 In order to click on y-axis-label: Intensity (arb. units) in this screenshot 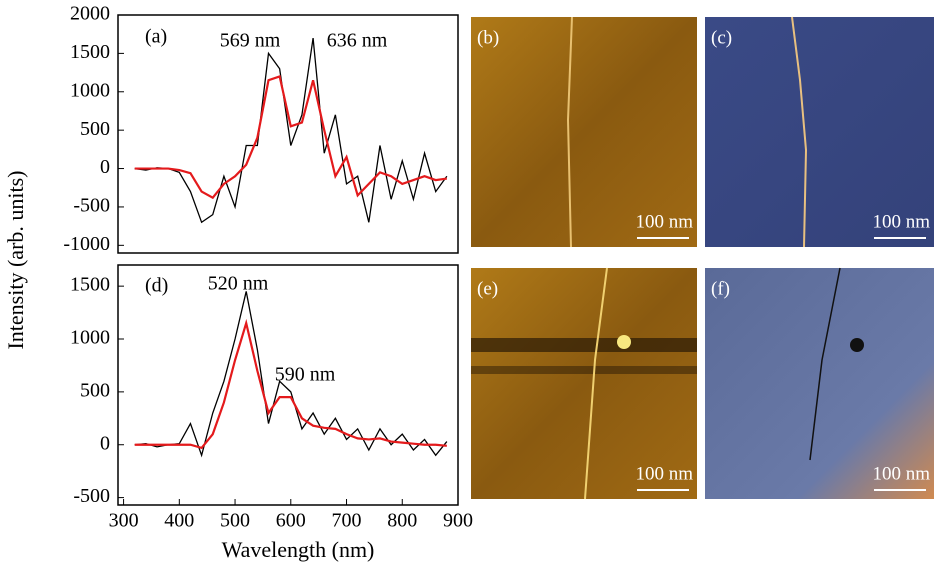, I will do `click(15, 259)`.